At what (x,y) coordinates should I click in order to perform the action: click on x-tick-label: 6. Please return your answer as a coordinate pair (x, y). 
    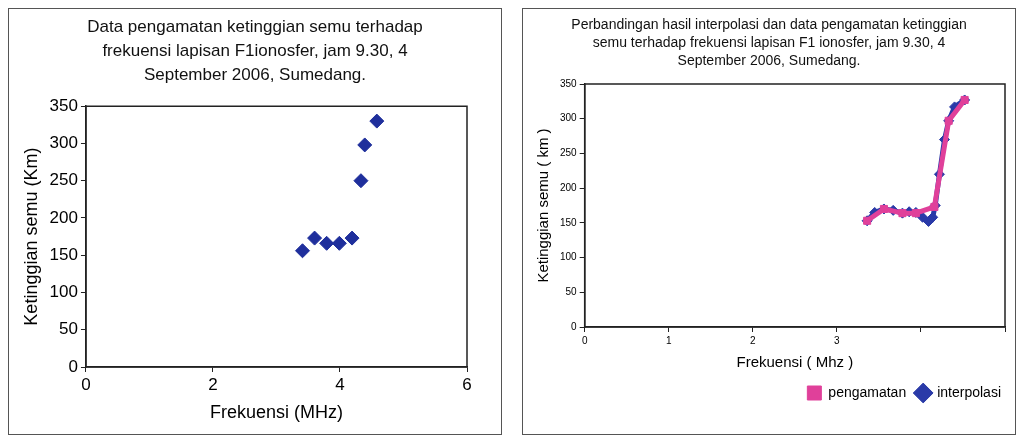
    Looking at the image, I should click on (467, 384).